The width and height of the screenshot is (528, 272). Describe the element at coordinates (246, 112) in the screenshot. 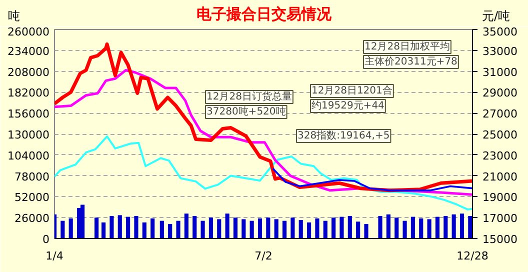

I see `annotation: 37280吨+520吨` at that location.